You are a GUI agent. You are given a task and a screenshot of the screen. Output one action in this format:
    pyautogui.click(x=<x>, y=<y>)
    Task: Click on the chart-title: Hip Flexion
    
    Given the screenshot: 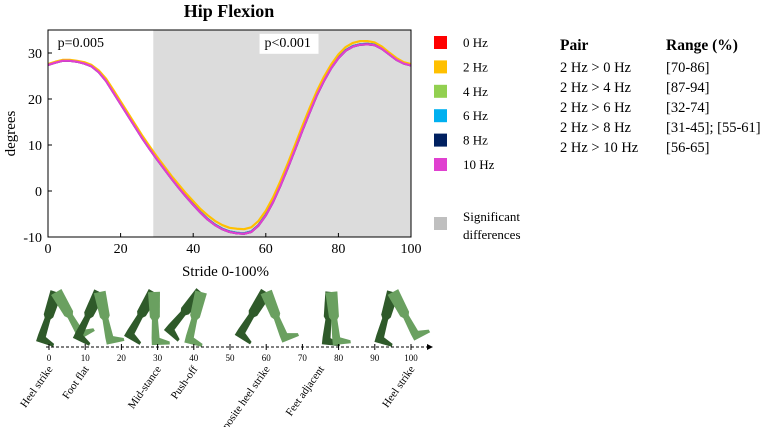 What is the action you would take?
    pyautogui.click(x=229, y=11)
    